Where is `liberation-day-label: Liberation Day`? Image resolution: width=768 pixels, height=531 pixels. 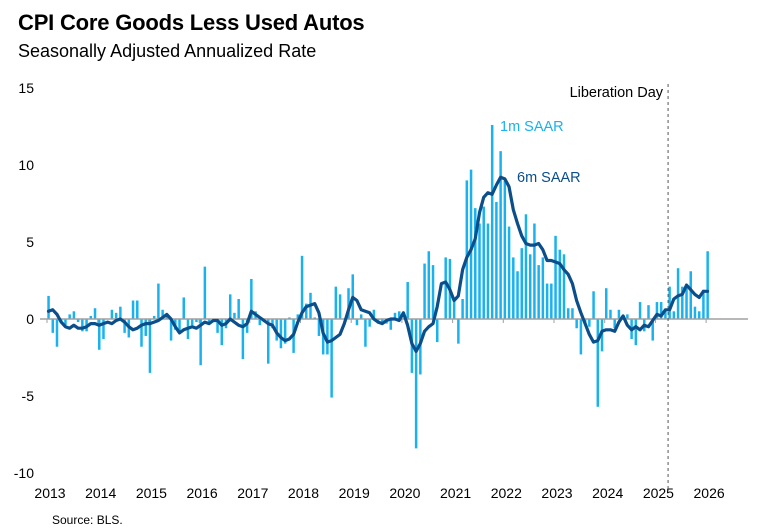
liberation-day-label: Liberation Day is located at coordinates (617, 93).